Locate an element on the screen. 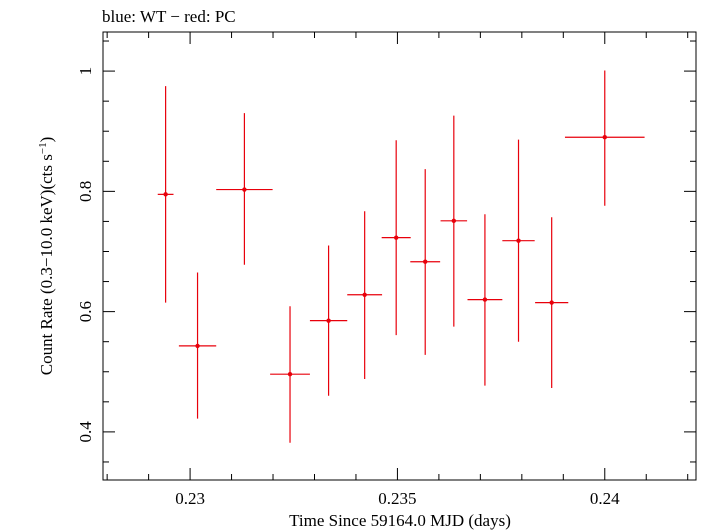 The height and width of the screenshot is (532, 709). y-axis-label-main: Count Rate (0.3−10.0 keV)(cts s is located at coordinates (46, 264).